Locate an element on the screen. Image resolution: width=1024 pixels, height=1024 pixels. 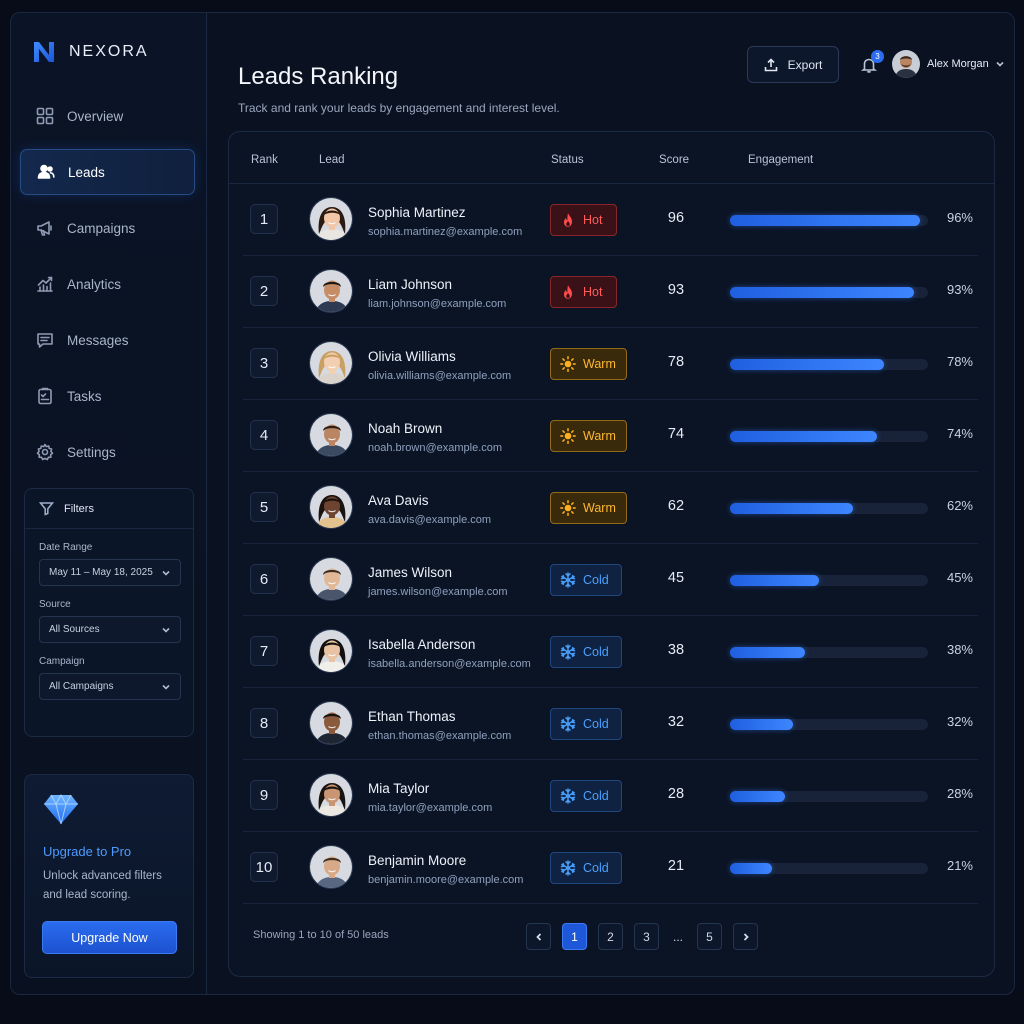
bell-icon is located at coordinates (869, 65).